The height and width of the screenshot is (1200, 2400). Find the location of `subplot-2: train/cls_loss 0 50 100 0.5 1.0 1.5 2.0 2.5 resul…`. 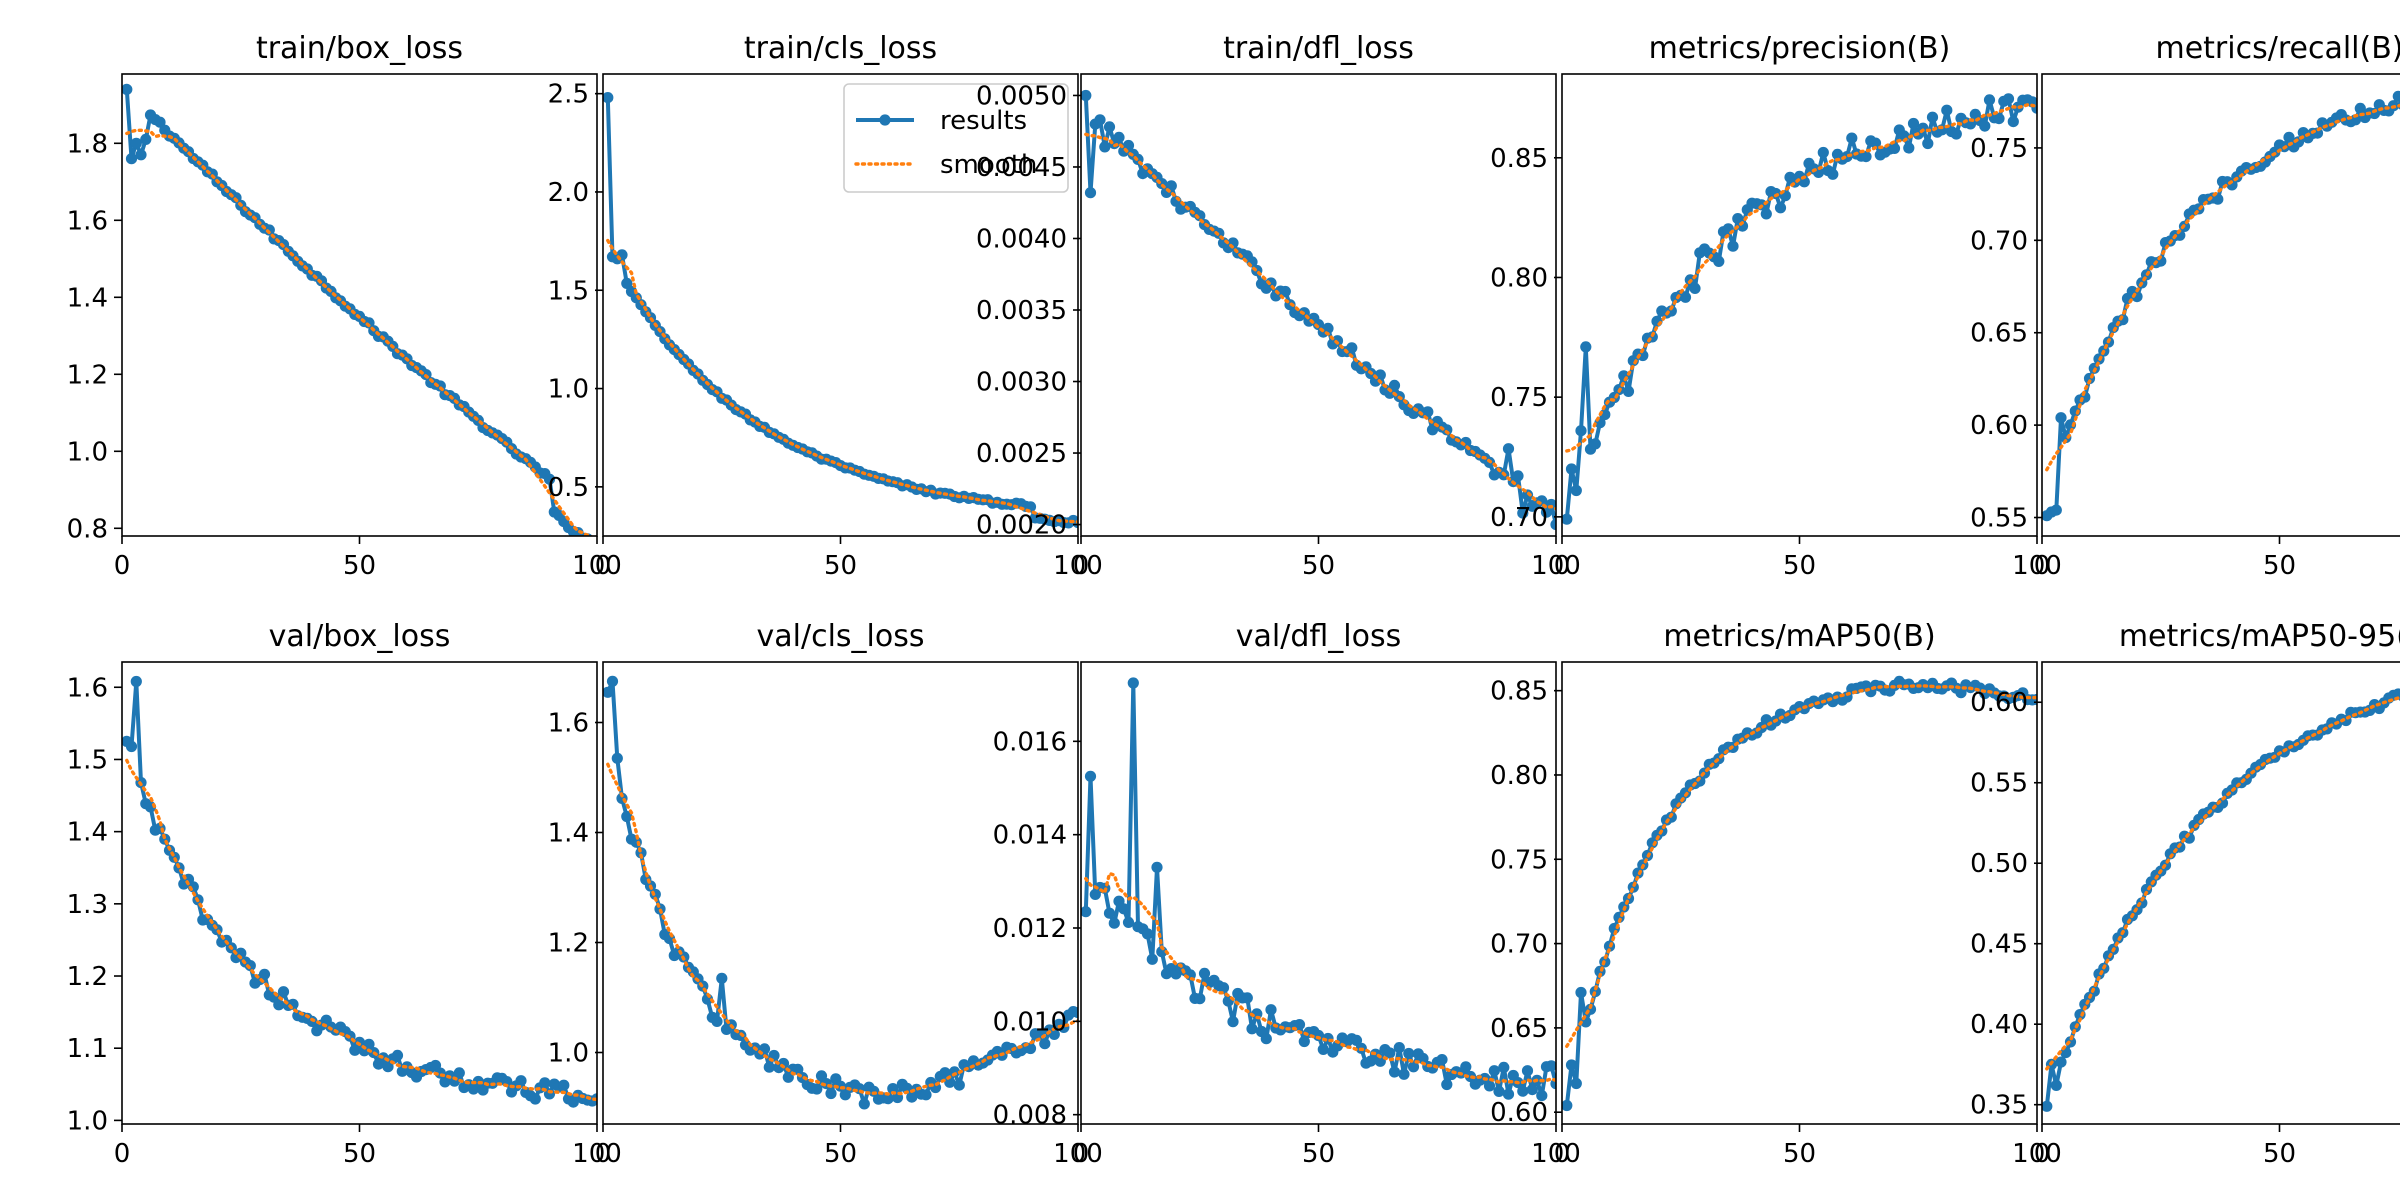

subplot-2: train/cls_loss 0 50 100 0.5 1.0 1.5 2.0 2.5 resul… is located at coordinates (825, 306).